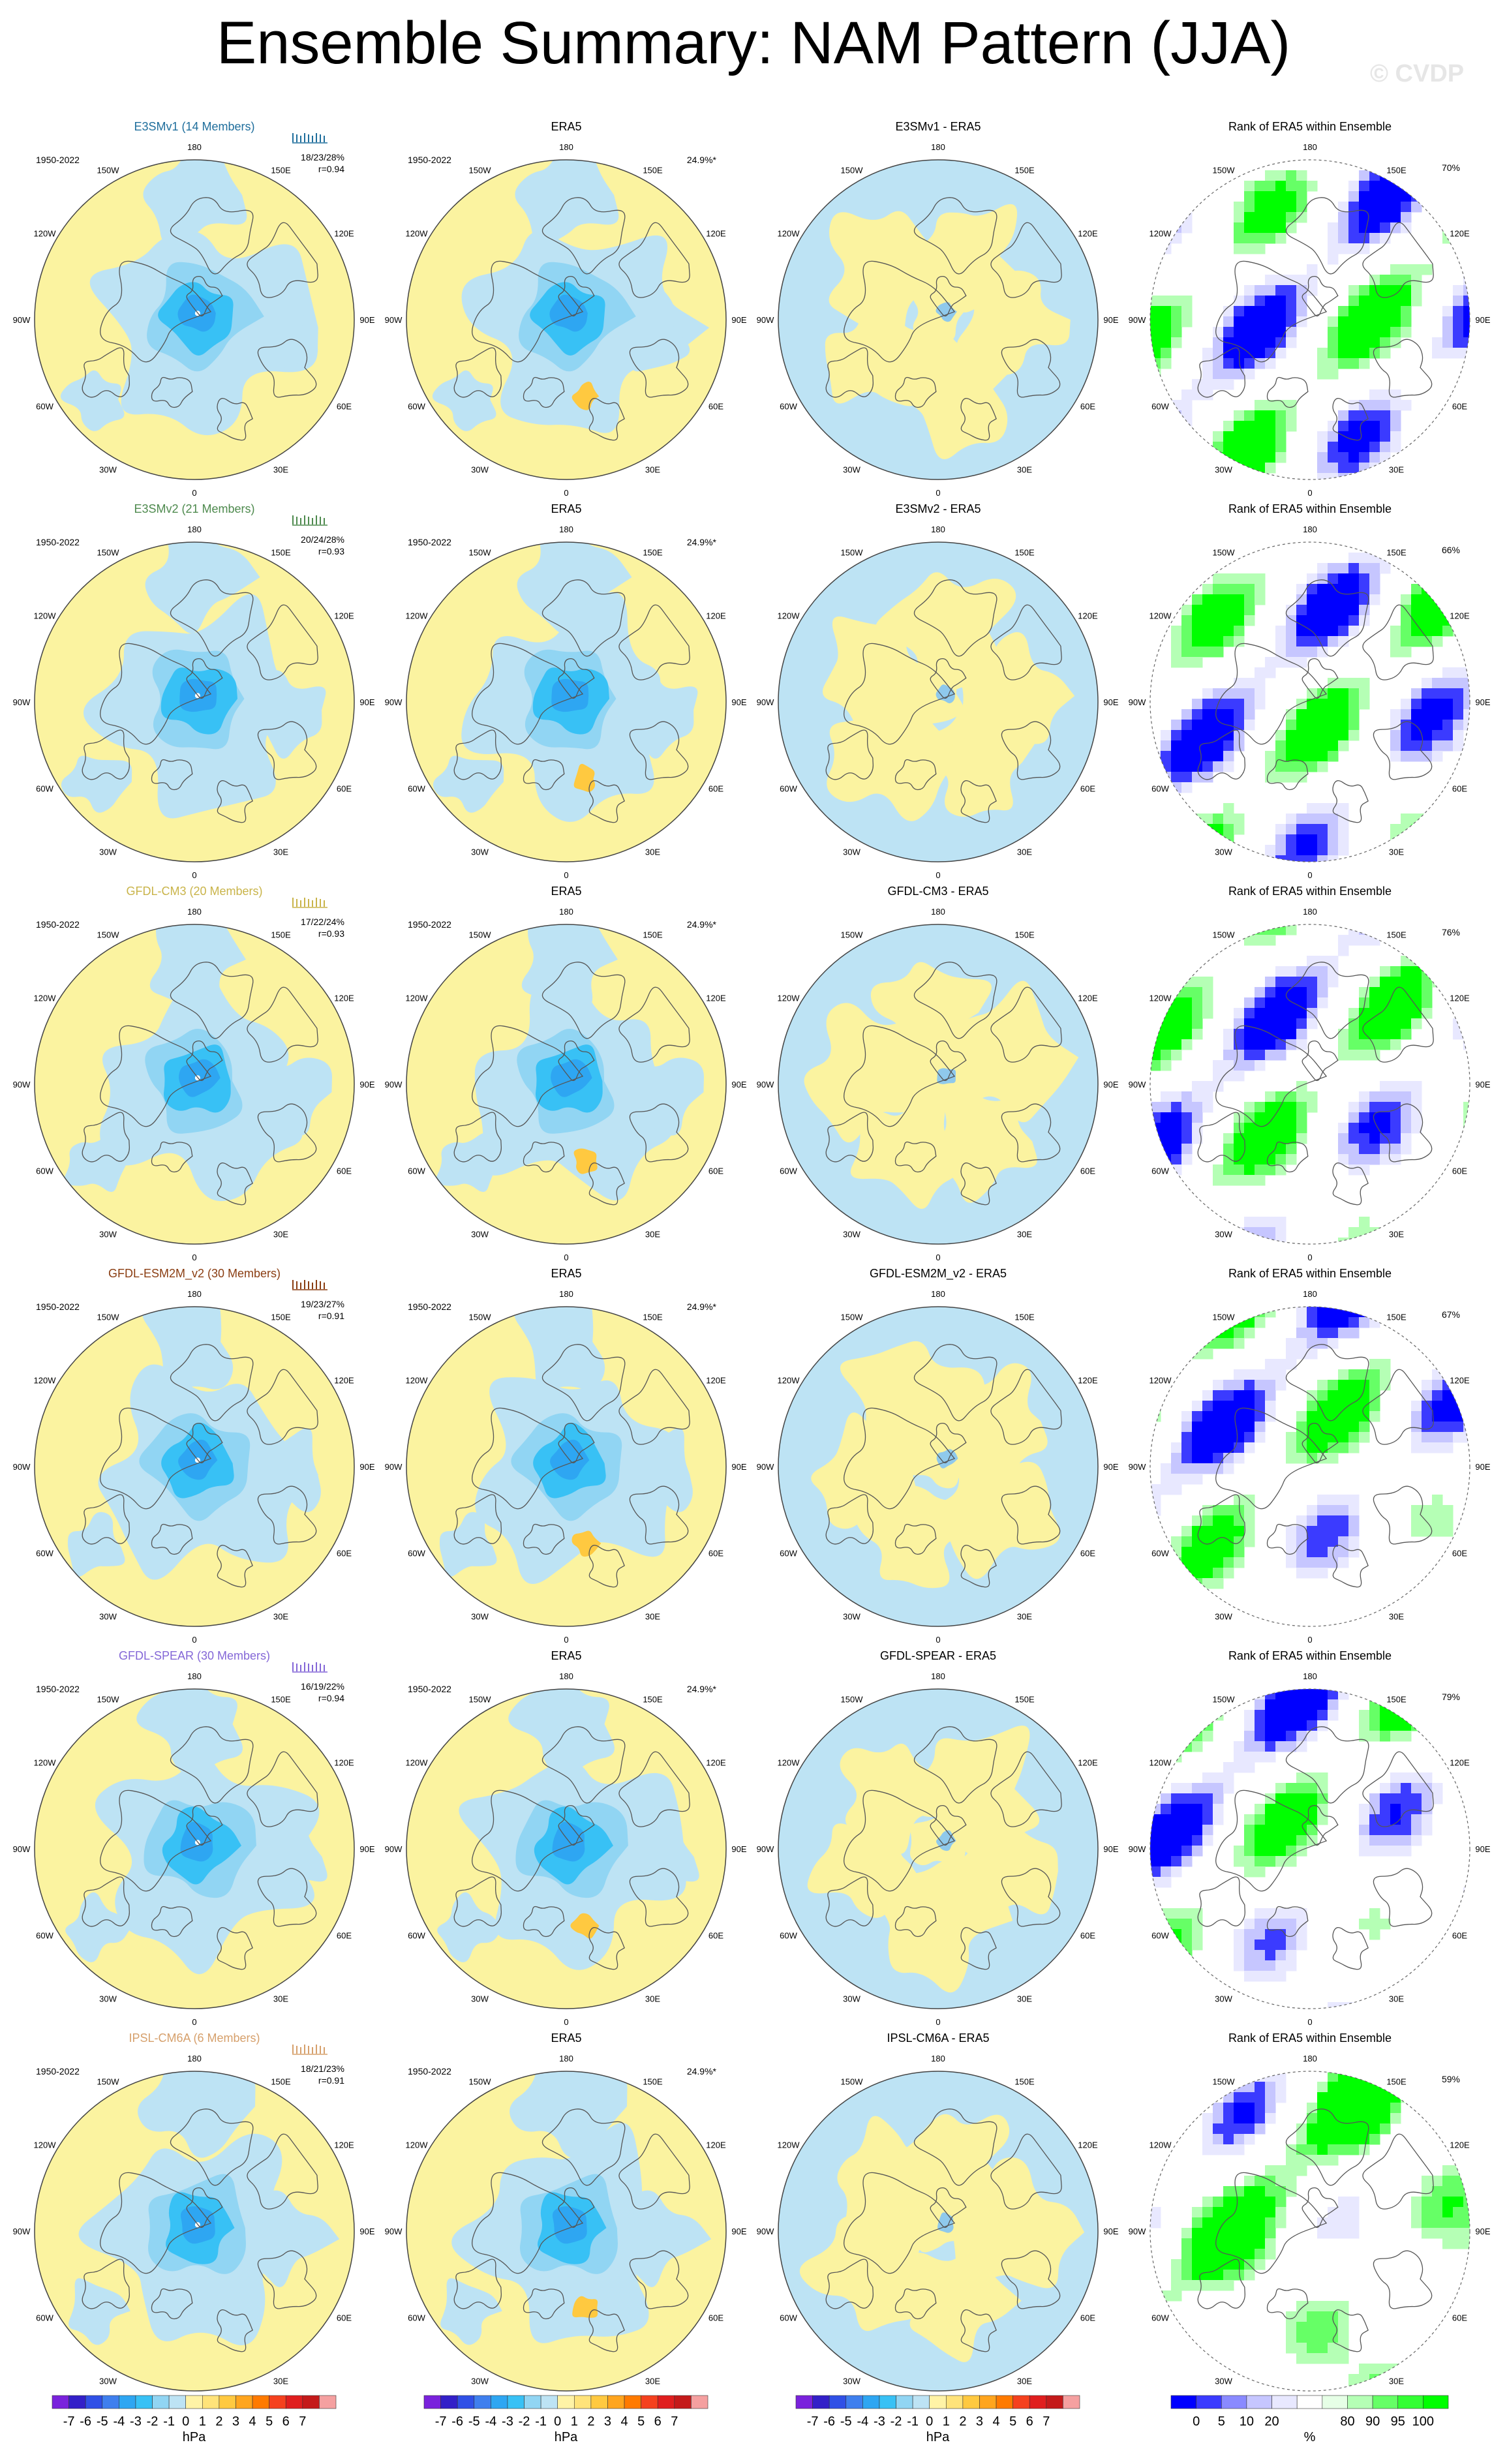 This screenshot has height=2464, width=1507. What do you see at coordinates (331, 1316) in the screenshot?
I see `pattern-correlation: r=0.91` at bounding box center [331, 1316].